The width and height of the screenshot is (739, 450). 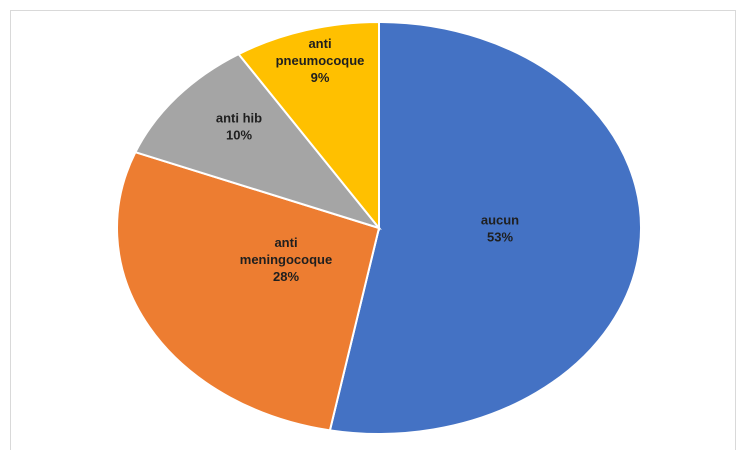 I want to click on pie-slice-anti-pneumocoque, so click(x=308, y=125).